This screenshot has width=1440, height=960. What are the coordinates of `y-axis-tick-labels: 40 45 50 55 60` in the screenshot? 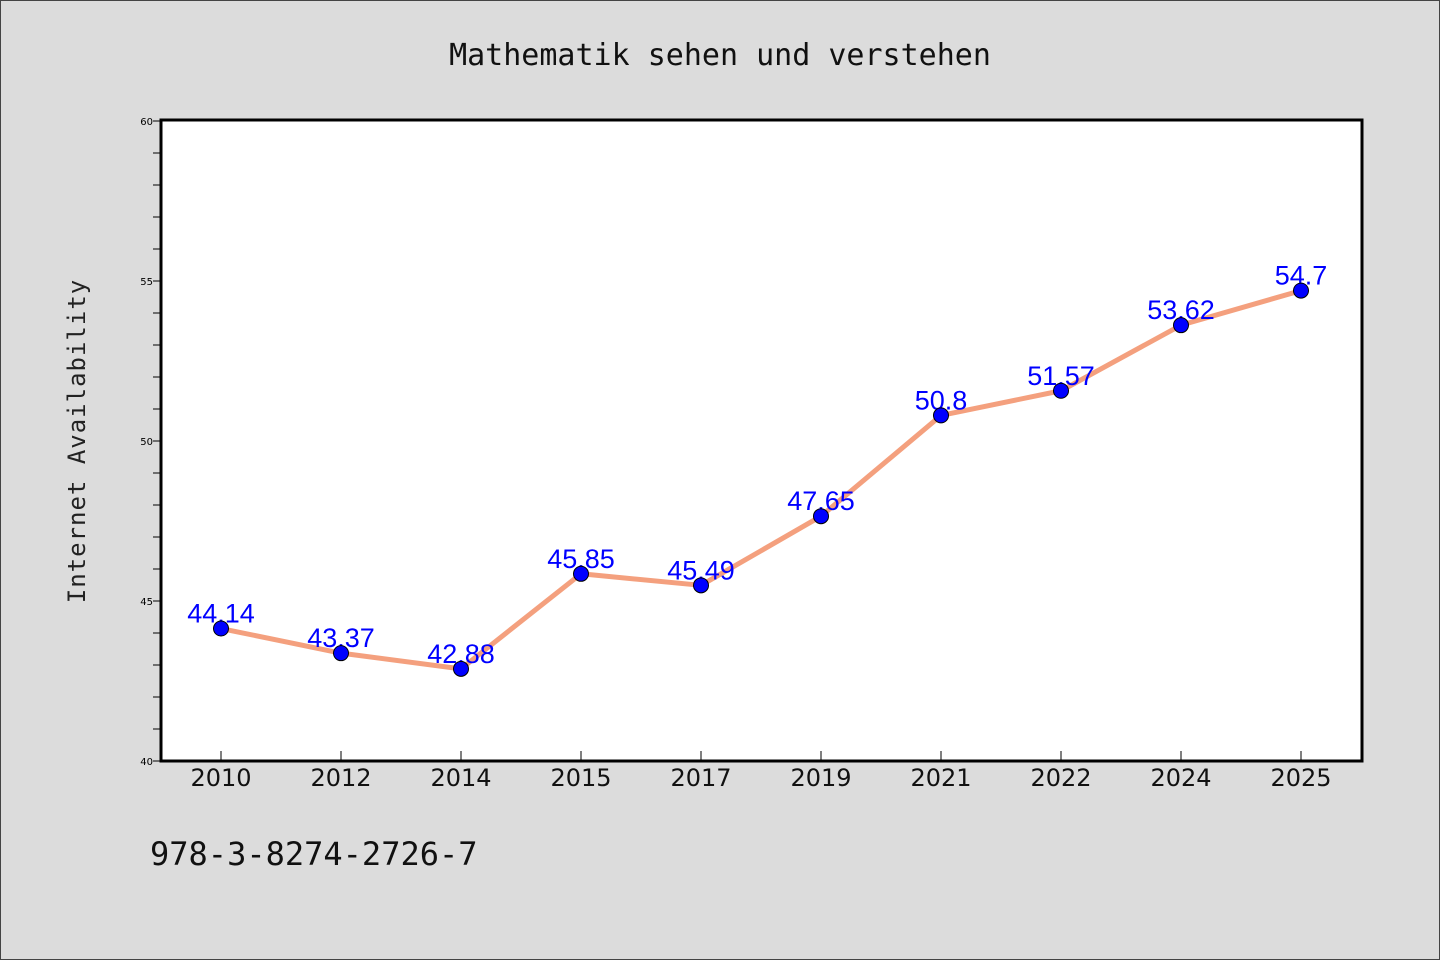 It's located at (146, 442).